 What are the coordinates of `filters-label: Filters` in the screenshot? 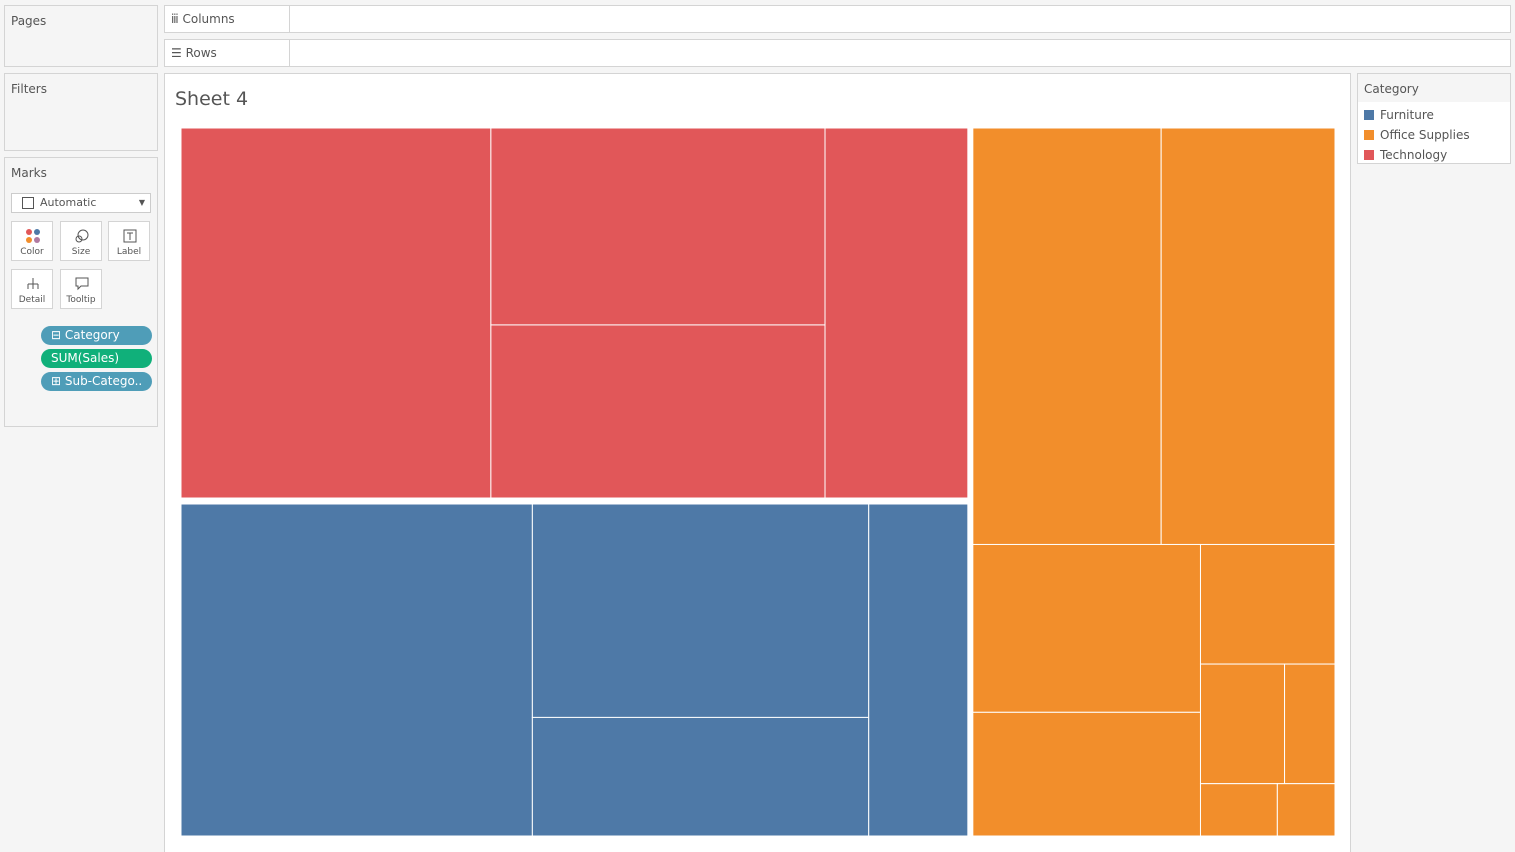 It's located at (29, 89).